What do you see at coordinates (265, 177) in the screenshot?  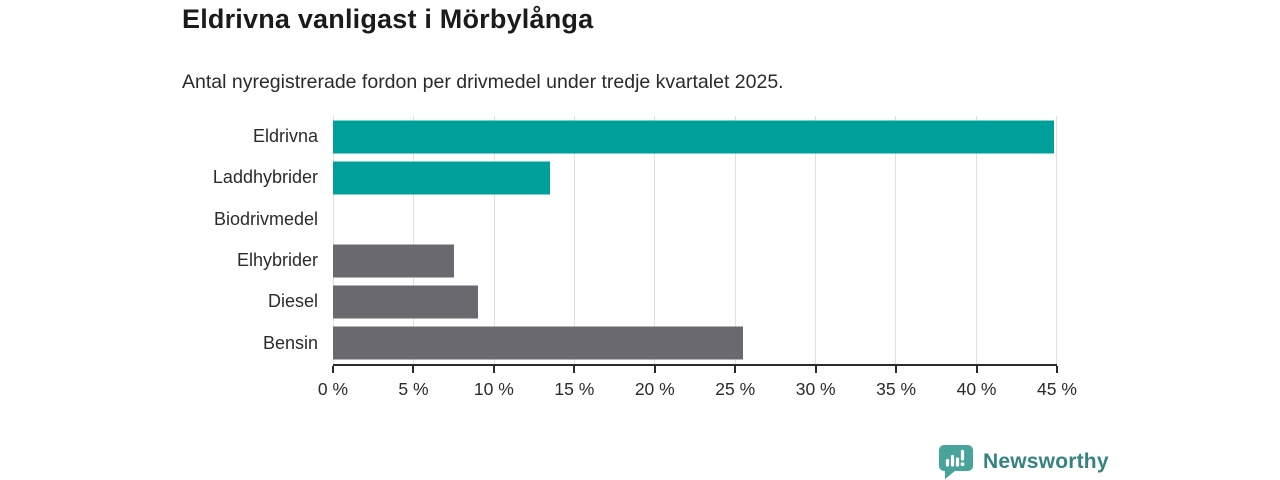 I see `category-label: Laddhybrider` at bounding box center [265, 177].